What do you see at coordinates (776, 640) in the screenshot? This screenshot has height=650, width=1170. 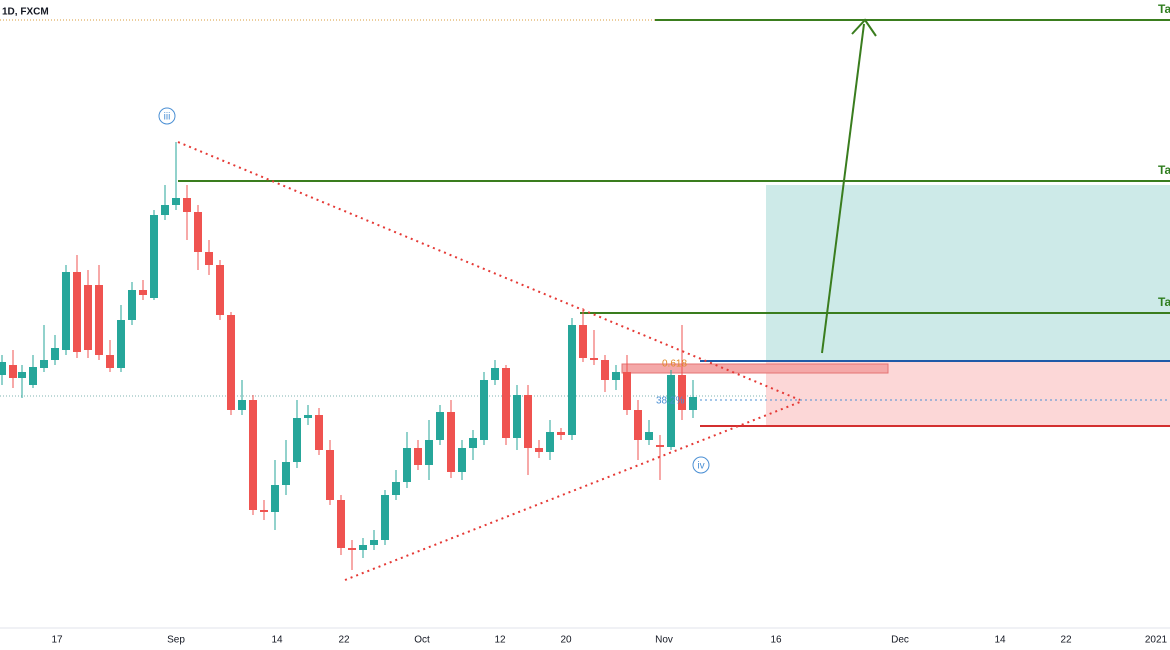 I see `x-tick-label: 16` at bounding box center [776, 640].